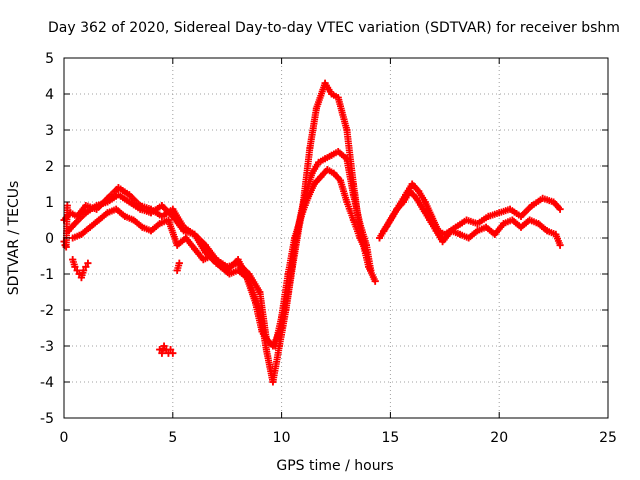  I want to click on x-axis-label: GPS time / hours, so click(334, 466).